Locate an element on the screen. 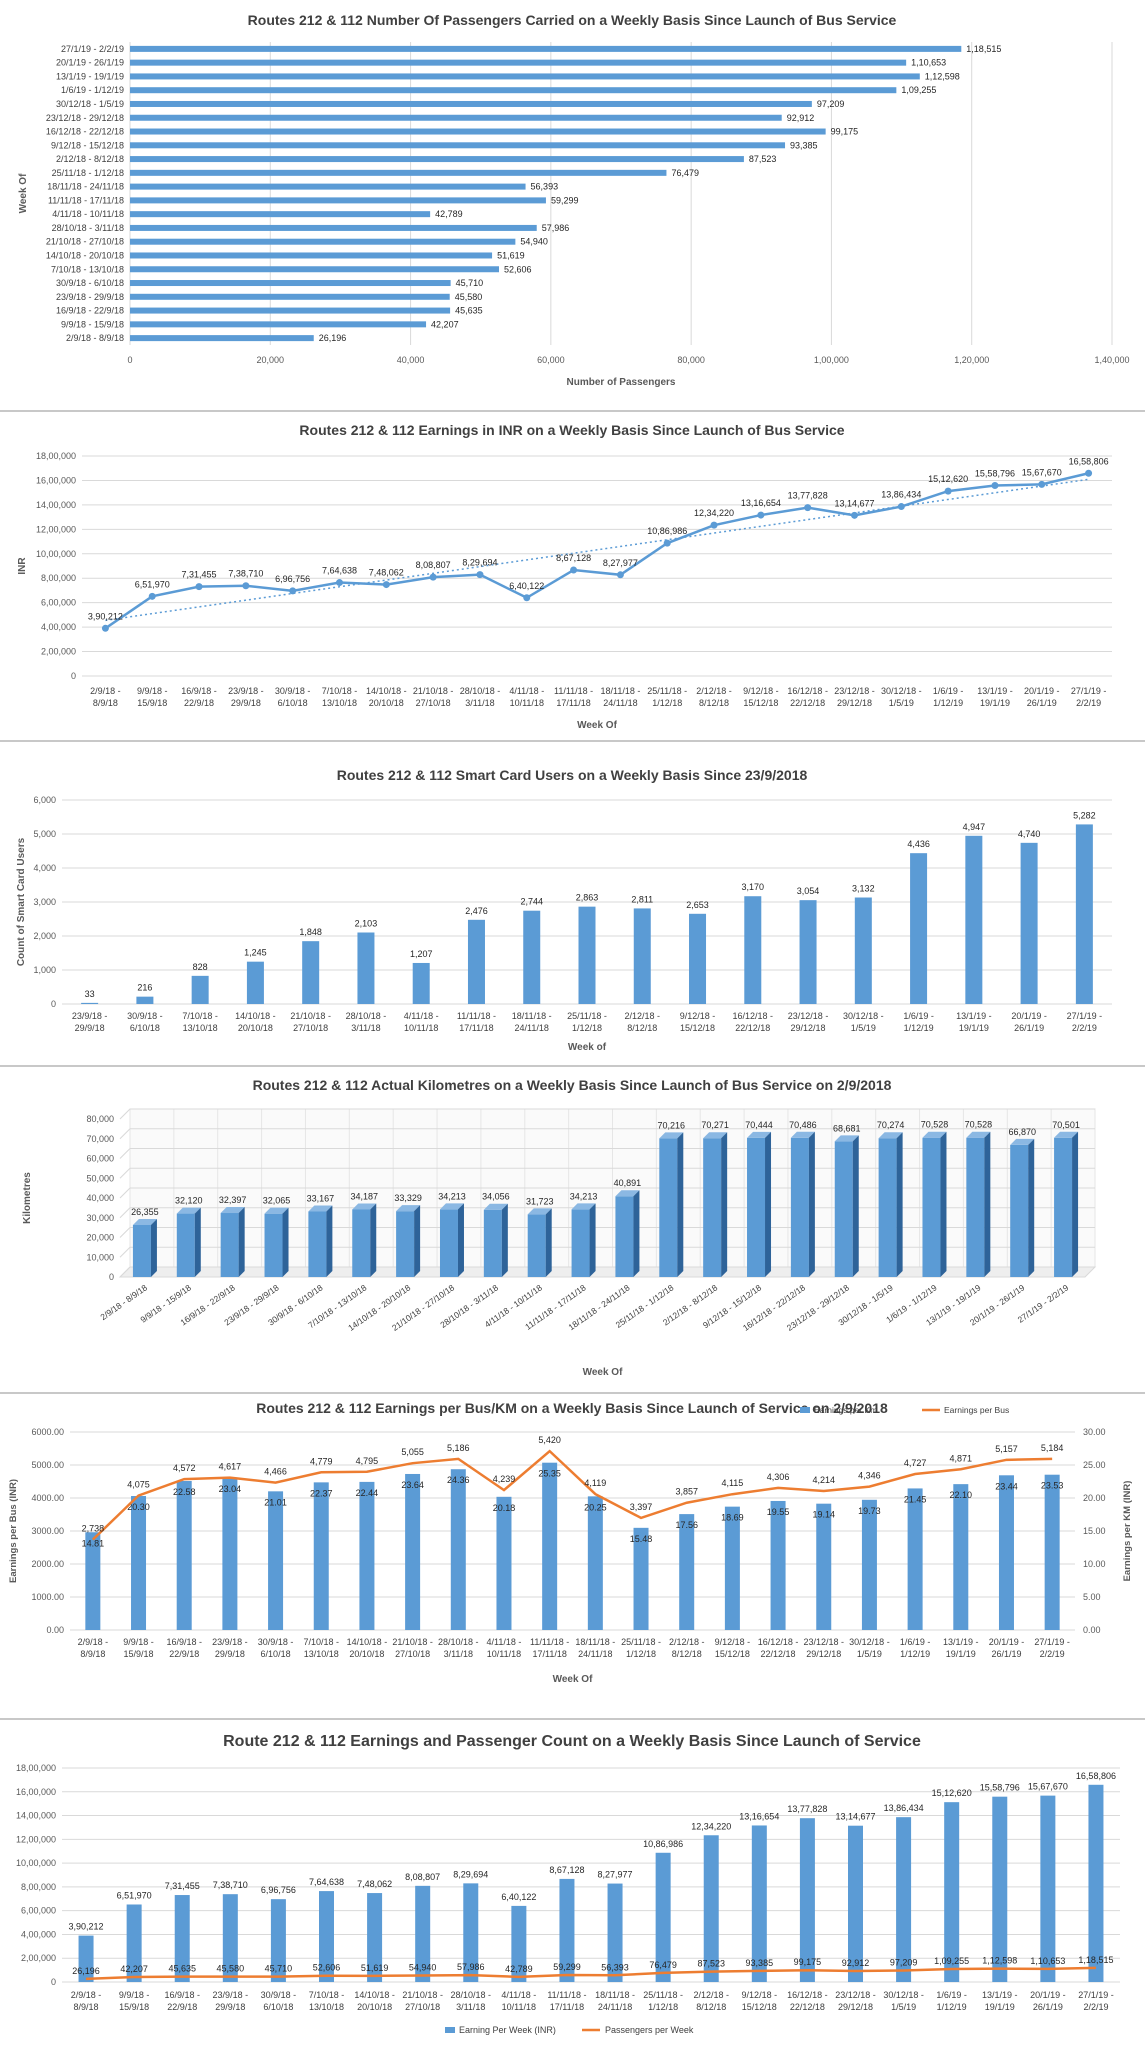 Image resolution: width=1145 pixels, height=2048 pixels. y2-axis-title: Earnings per KM (INR) is located at coordinates (1127, 1531).